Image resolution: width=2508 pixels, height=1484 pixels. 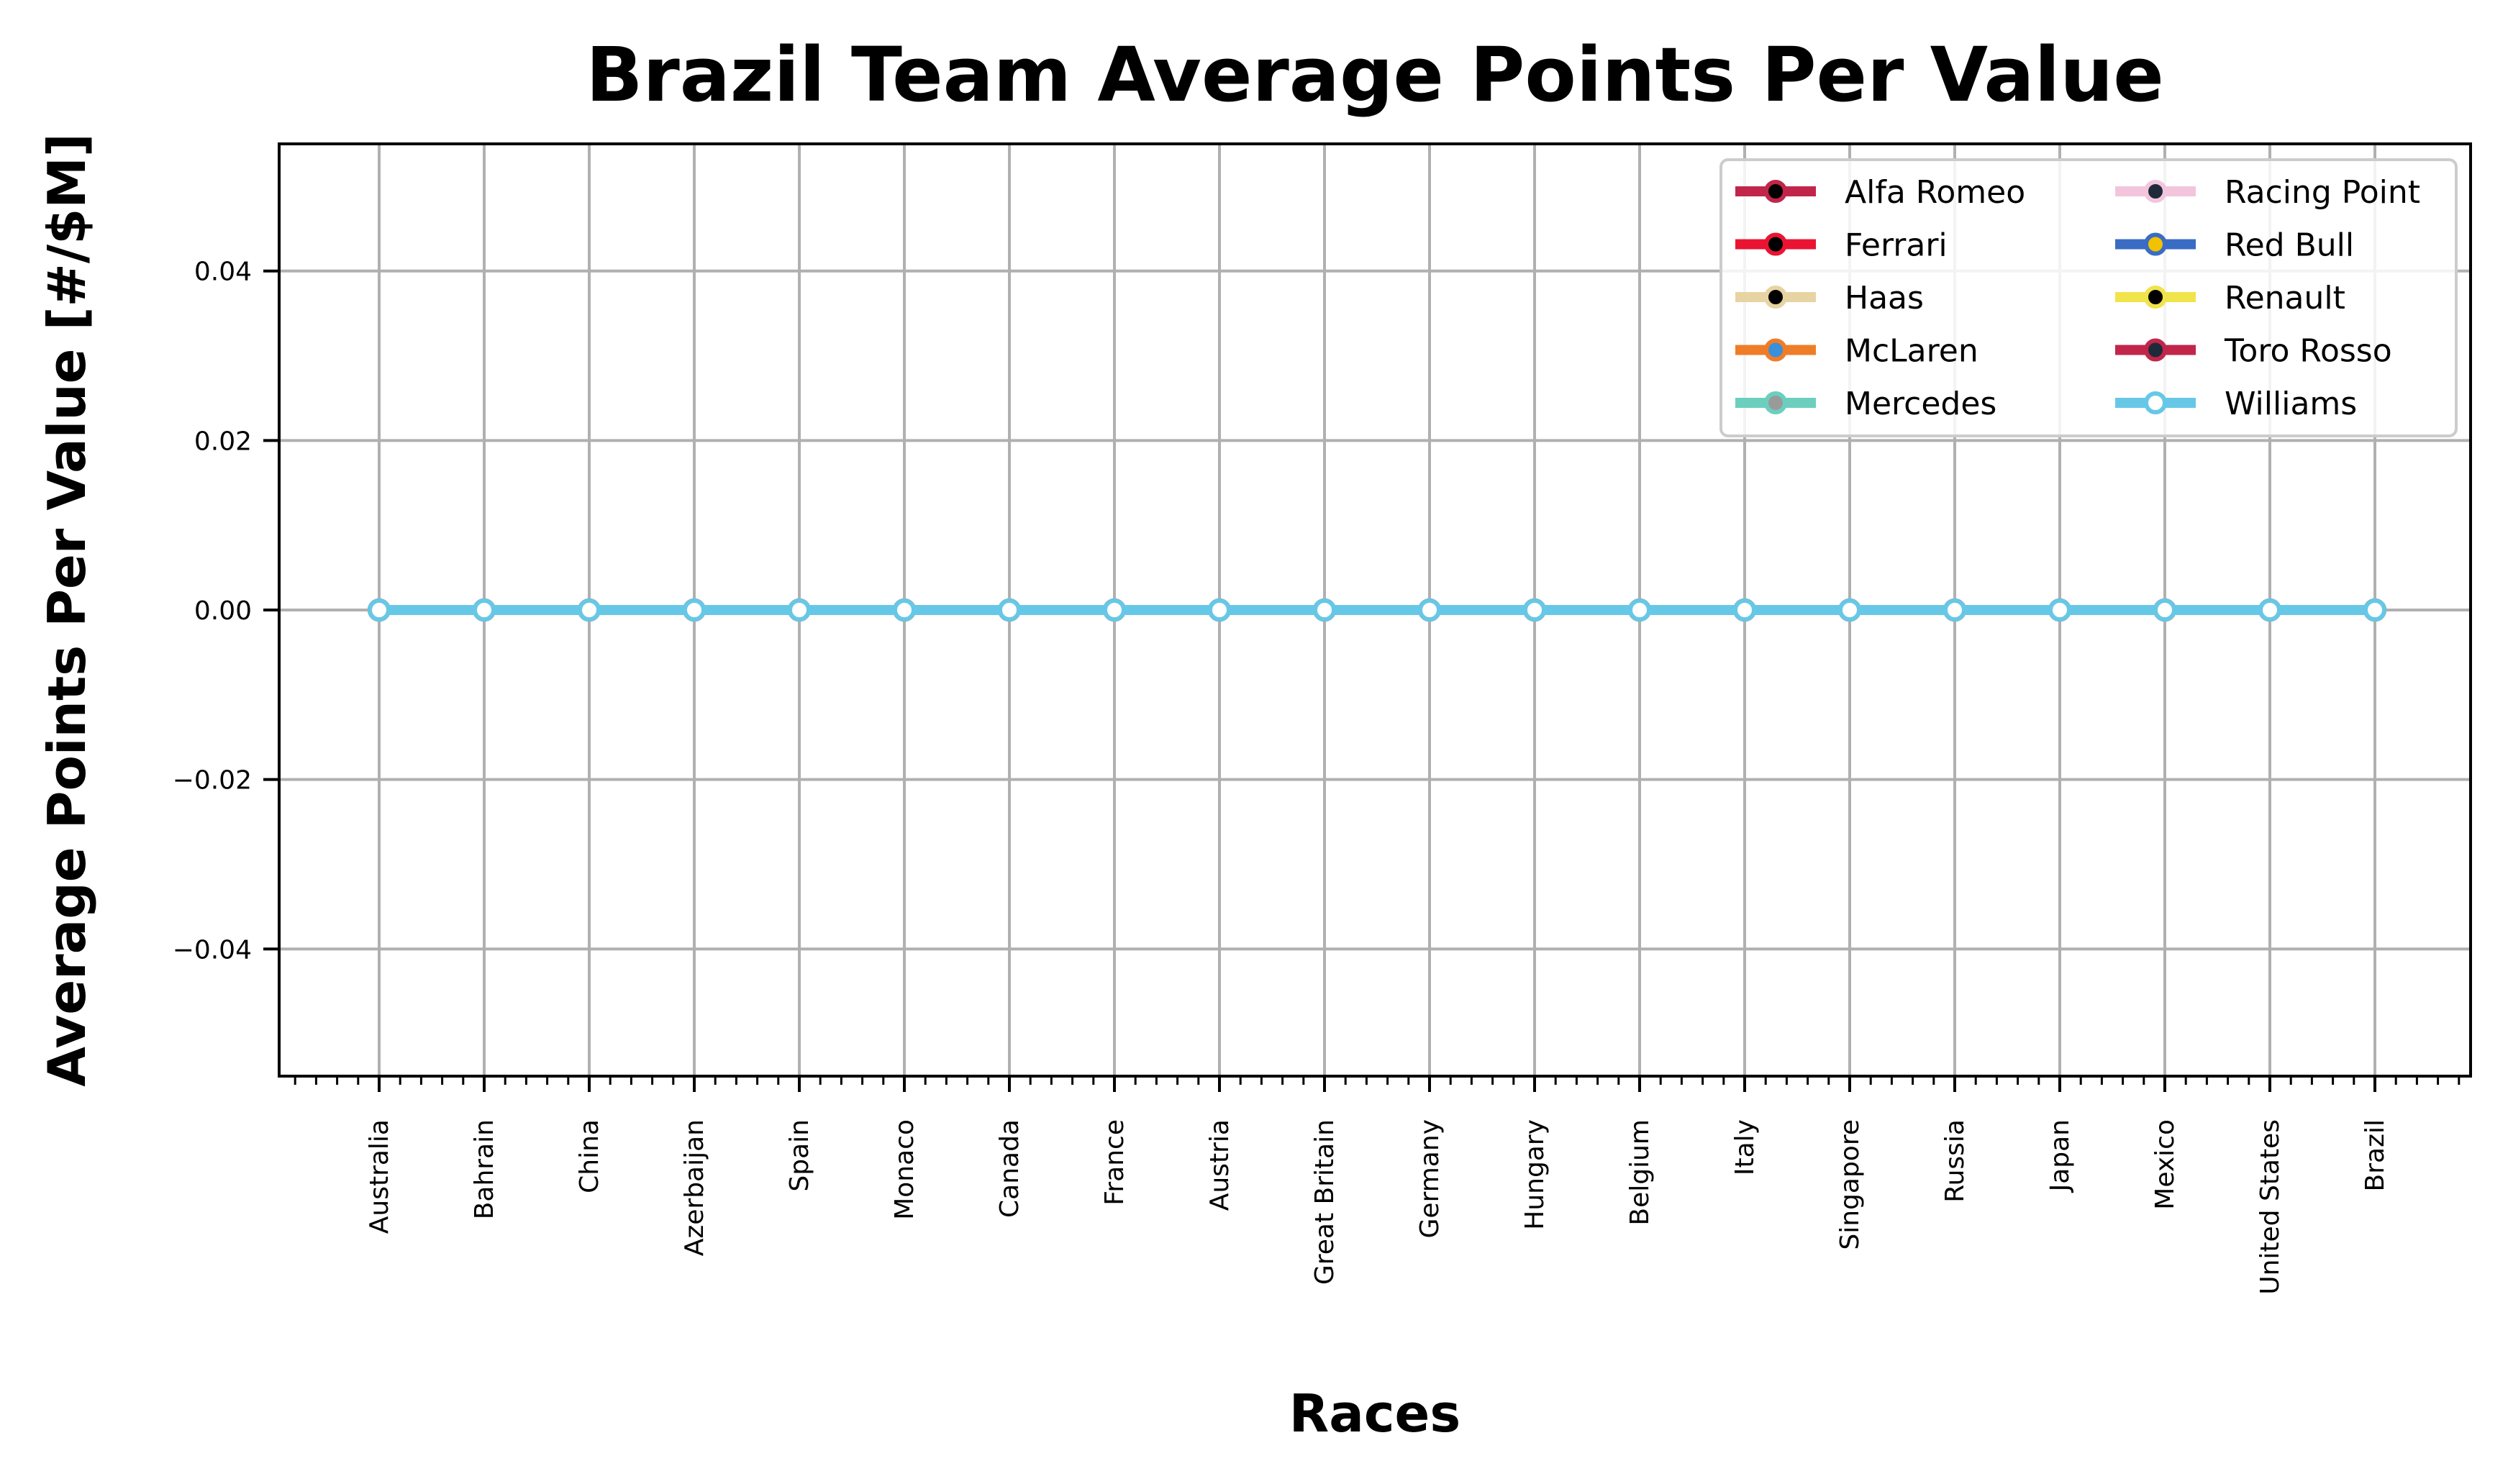 I want to click on x-tick-label: Australia, so click(x=379, y=1176).